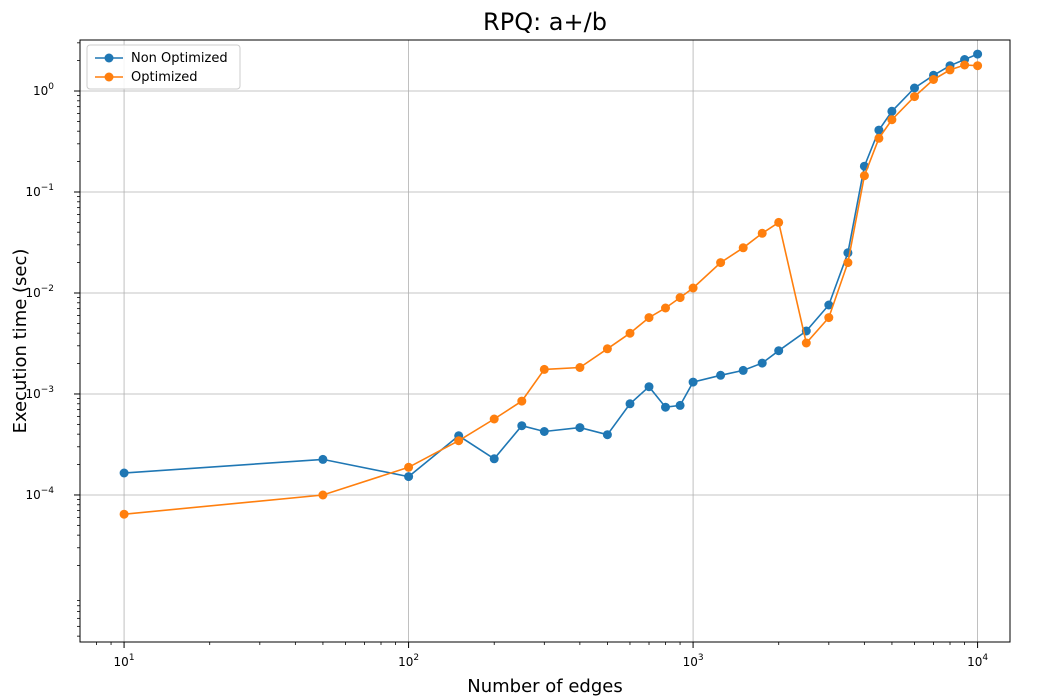  I want to click on y-tick-exponent: −4, so click(48, 491).